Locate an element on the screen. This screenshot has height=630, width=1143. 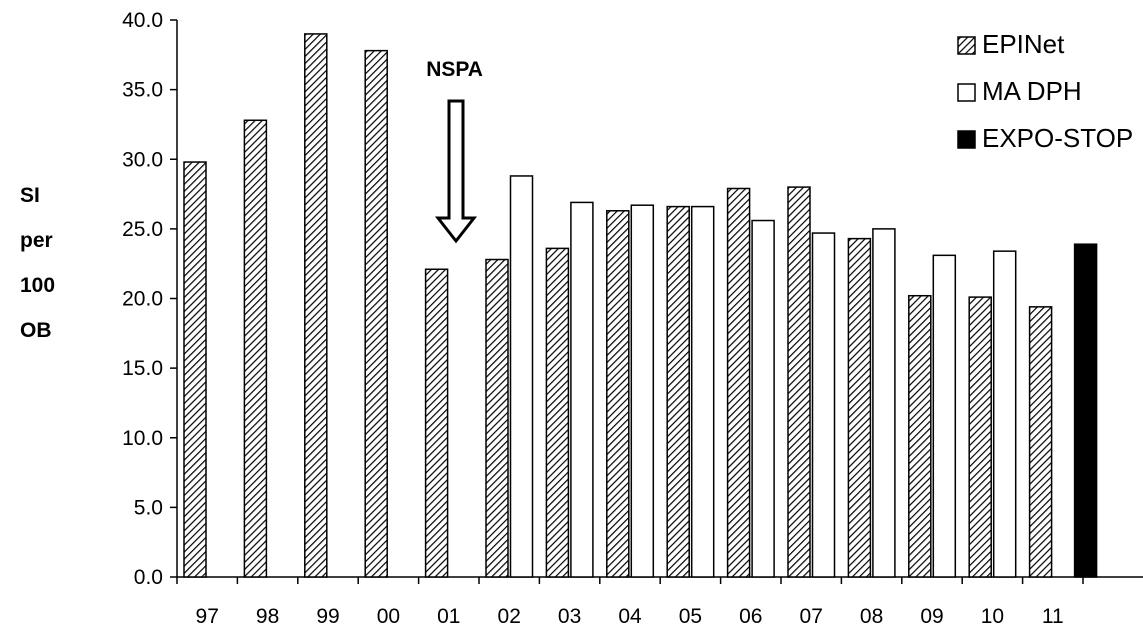
annotations: NSPA is located at coordinates (454, 151).